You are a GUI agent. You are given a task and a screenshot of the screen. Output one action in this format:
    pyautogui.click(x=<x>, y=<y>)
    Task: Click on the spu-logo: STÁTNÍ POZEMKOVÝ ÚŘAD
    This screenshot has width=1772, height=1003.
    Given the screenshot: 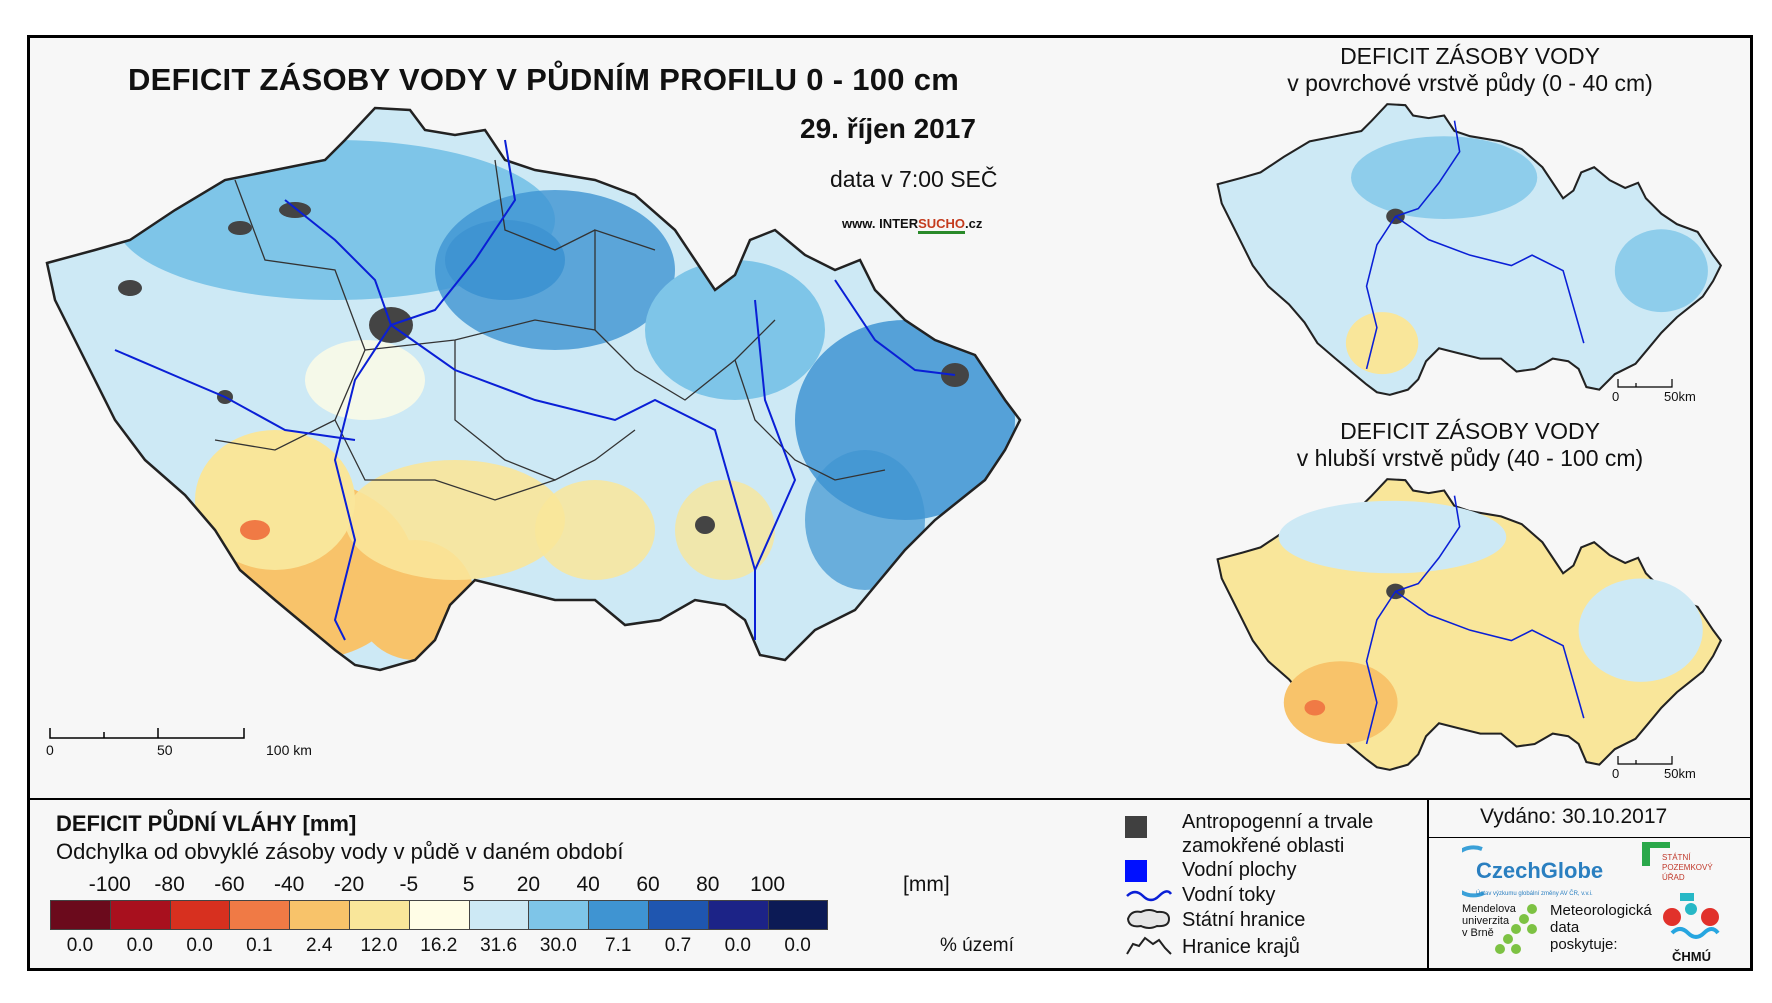 What is the action you would take?
    pyautogui.click(x=1677, y=862)
    